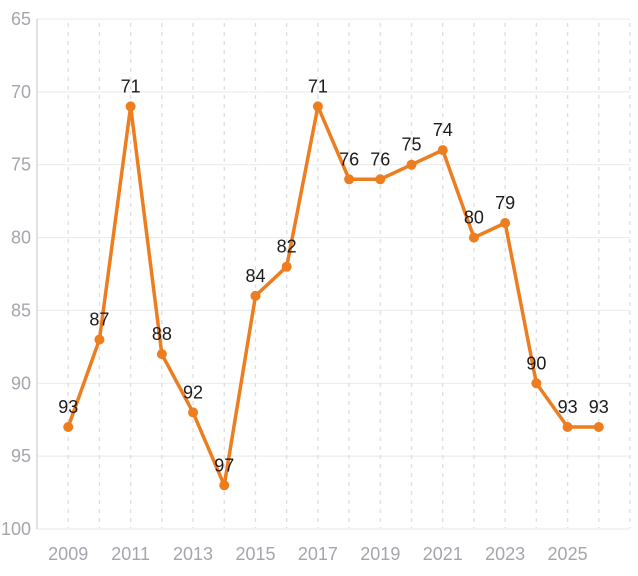 The image size is (638, 576). Describe the element at coordinates (317, 106) in the screenshot. I see `data-point-2017` at that location.